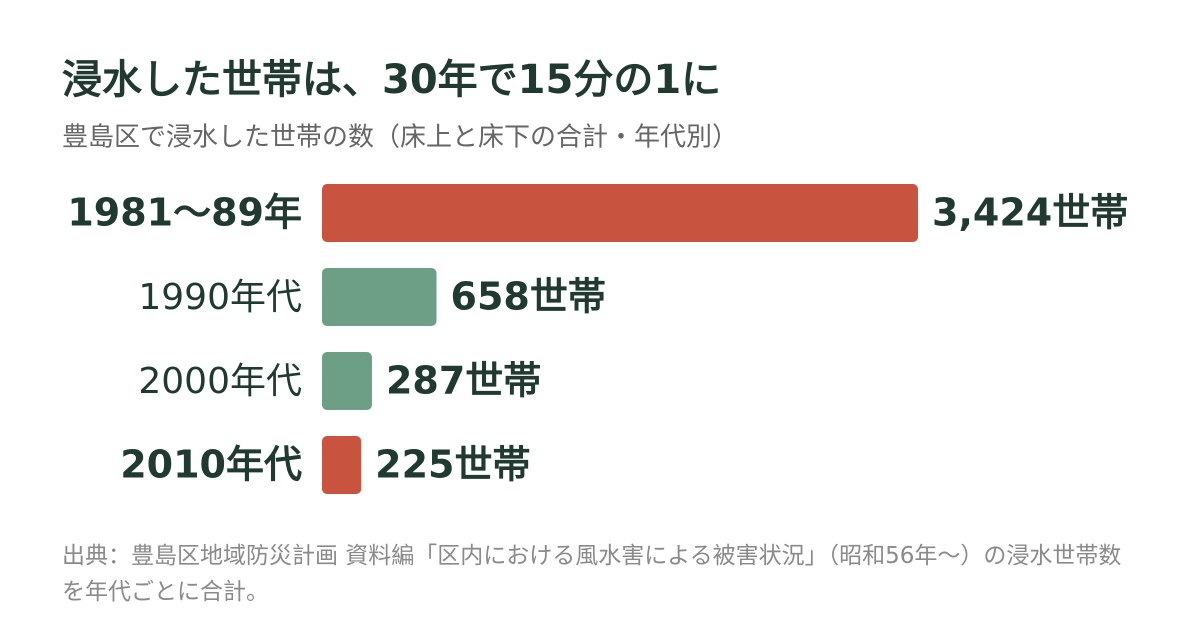 Image resolution: width=1200 pixels, height=642 pixels. Describe the element at coordinates (452, 465) in the screenshot. I see `value-label: 225世帯` at that location.